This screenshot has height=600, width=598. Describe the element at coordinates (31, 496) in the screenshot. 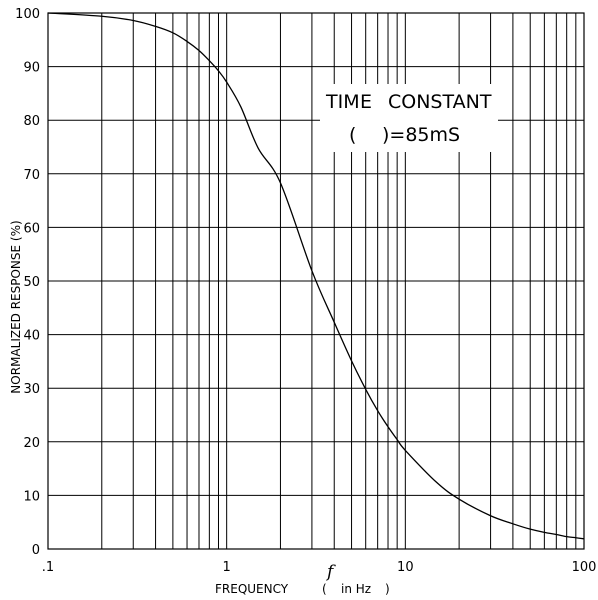

I see `y-tick-label: 10` at that location.